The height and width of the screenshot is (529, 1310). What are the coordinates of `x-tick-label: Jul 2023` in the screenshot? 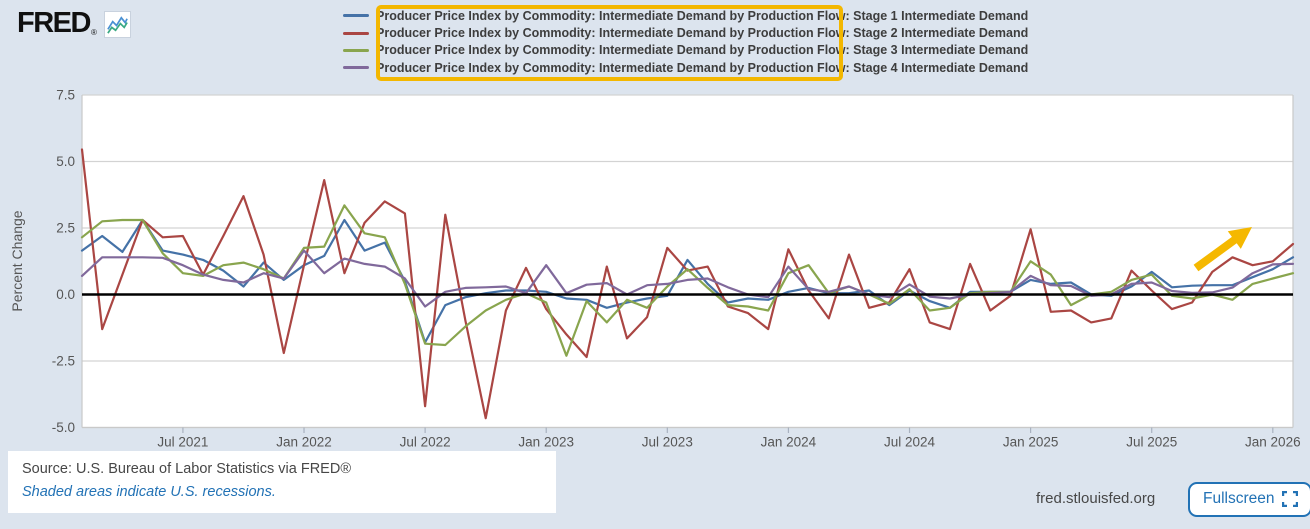 It's located at (667, 442).